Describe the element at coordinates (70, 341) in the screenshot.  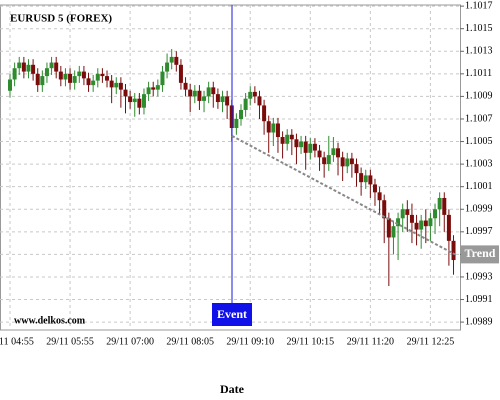
I see `x-tick-label: 29/11 05:55` at that location.